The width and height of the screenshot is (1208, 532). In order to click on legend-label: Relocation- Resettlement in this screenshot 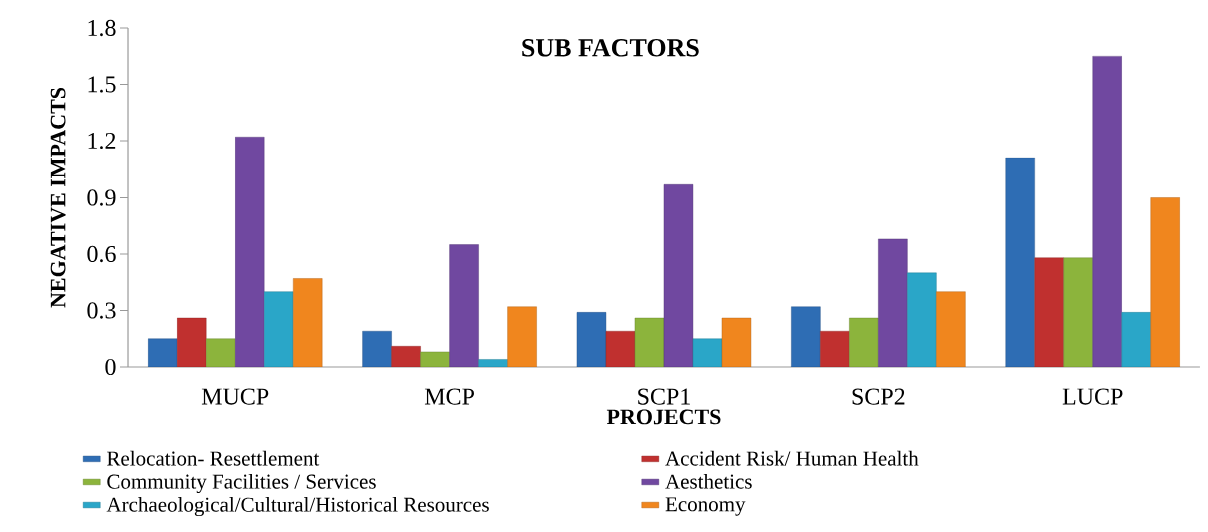, I will do `click(213, 458)`.